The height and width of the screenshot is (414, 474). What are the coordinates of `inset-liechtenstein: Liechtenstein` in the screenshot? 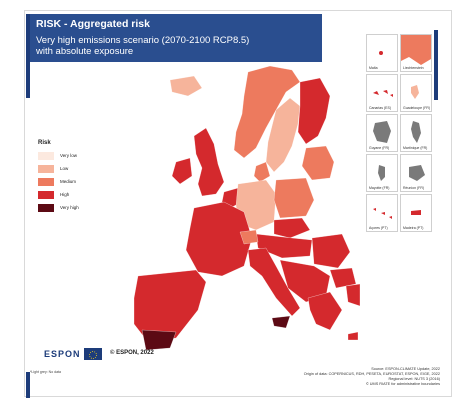 It's located at (416, 53).